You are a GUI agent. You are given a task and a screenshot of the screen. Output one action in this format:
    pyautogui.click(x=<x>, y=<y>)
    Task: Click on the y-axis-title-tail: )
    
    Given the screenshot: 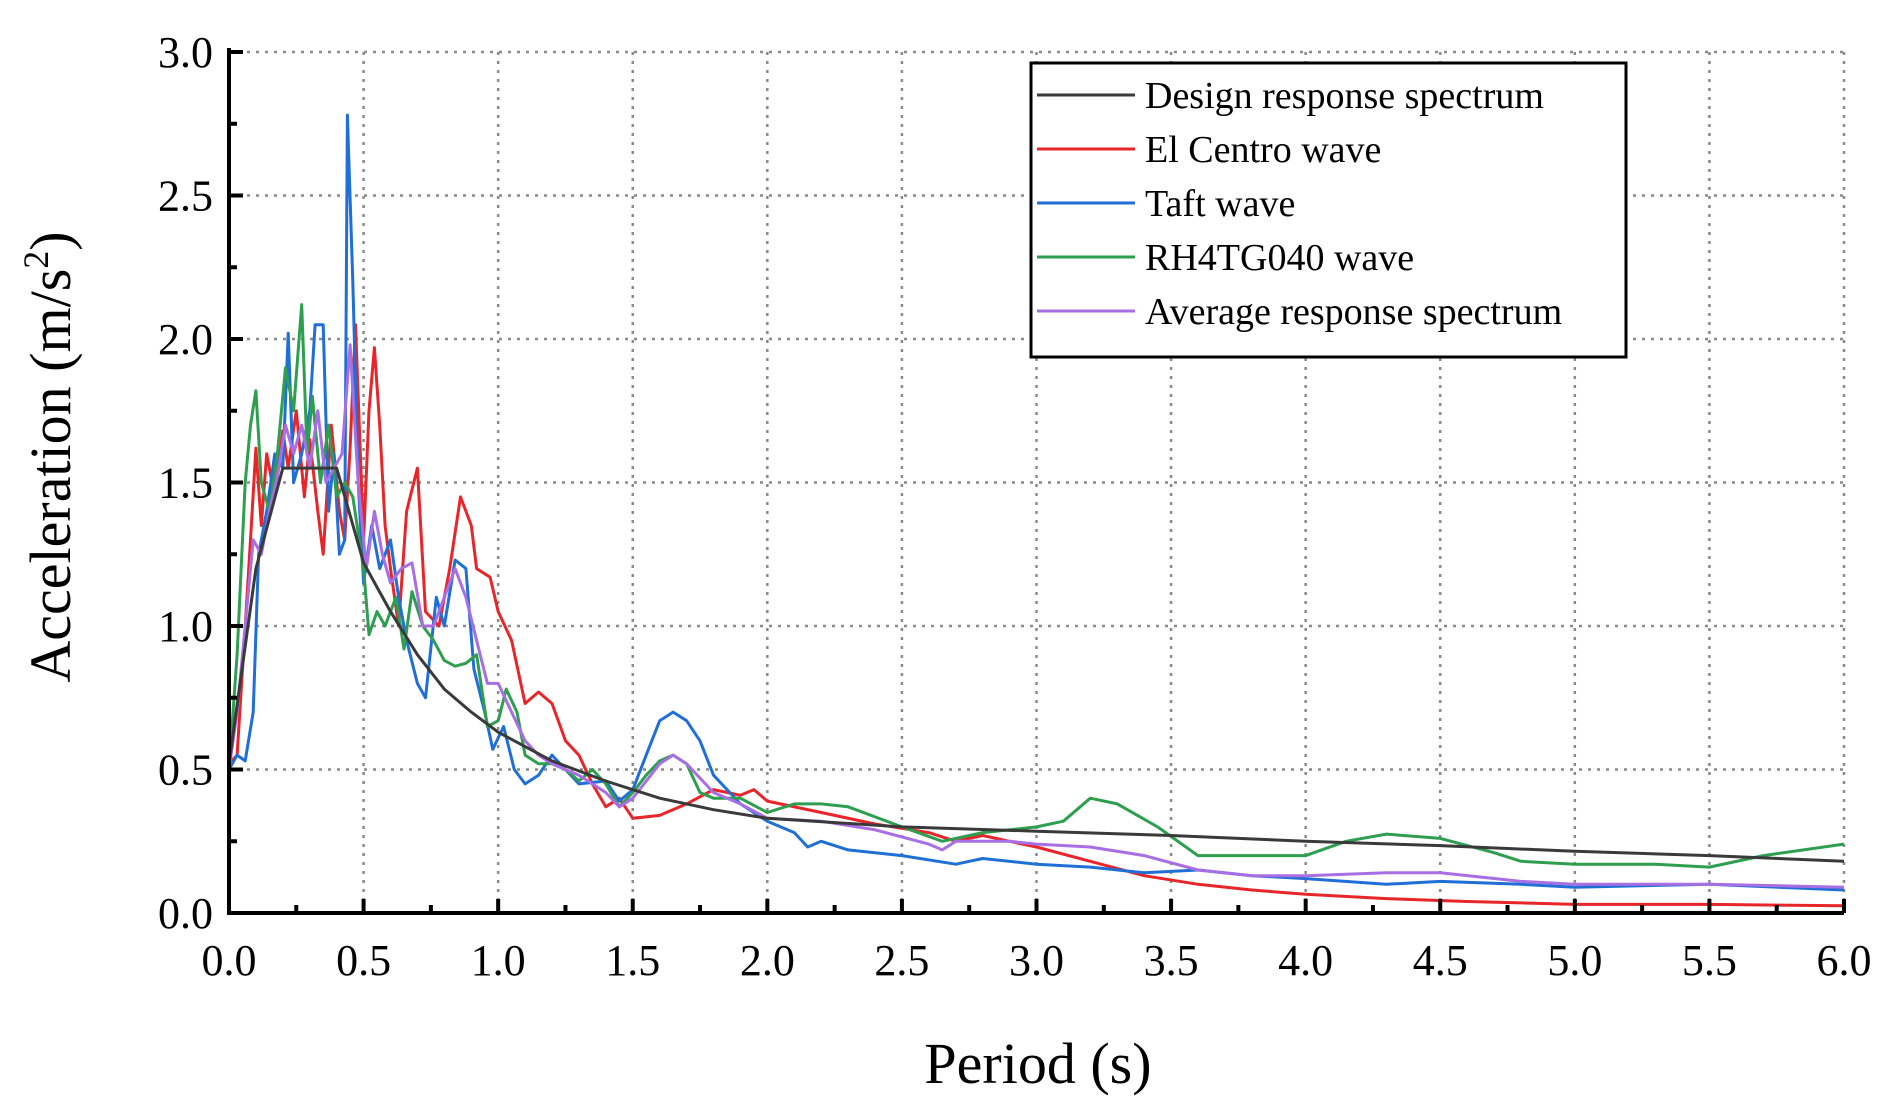 What is the action you would take?
    pyautogui.click(x=50, y=240)
    